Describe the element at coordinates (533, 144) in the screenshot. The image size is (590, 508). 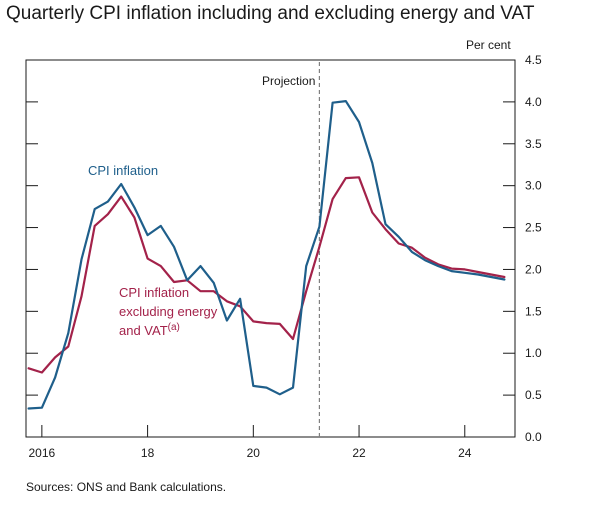
I see `y-tick-label: 3.5` at that location.